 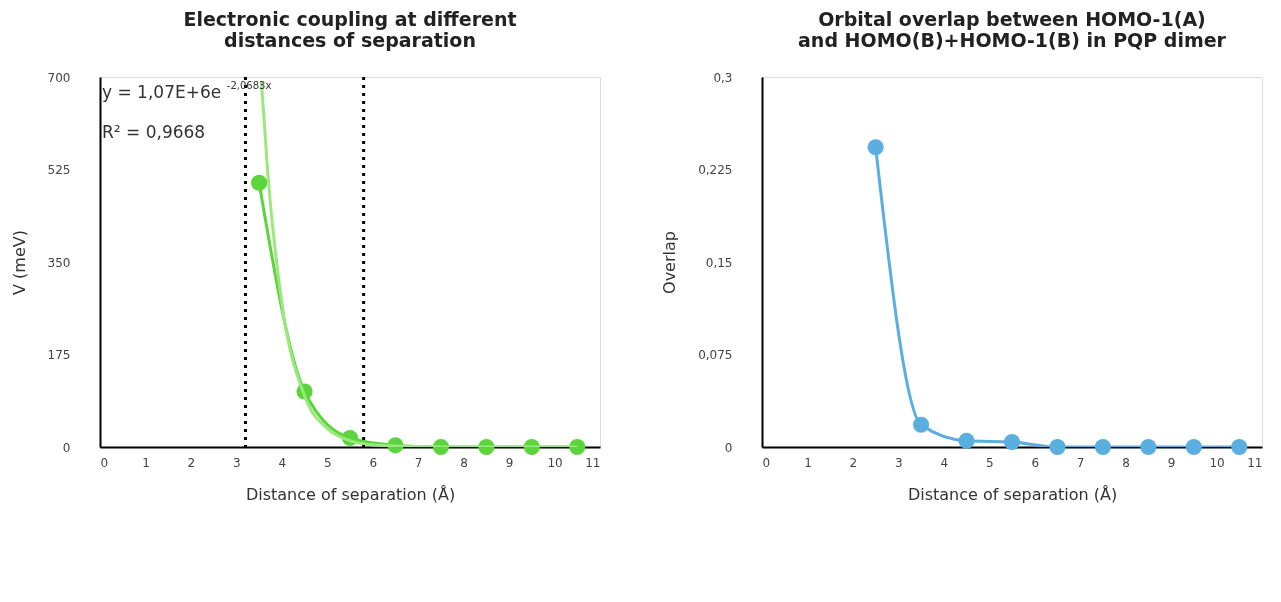 I want to click on y-tick-label: 0,075, so click(x=715, y=355).